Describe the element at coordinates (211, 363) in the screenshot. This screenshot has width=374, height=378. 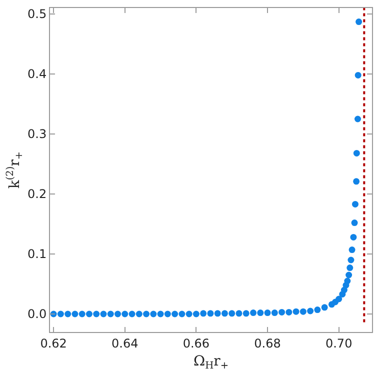
I see `x-axis-title: Ω$_{H}$r$_{+}$` at that location.